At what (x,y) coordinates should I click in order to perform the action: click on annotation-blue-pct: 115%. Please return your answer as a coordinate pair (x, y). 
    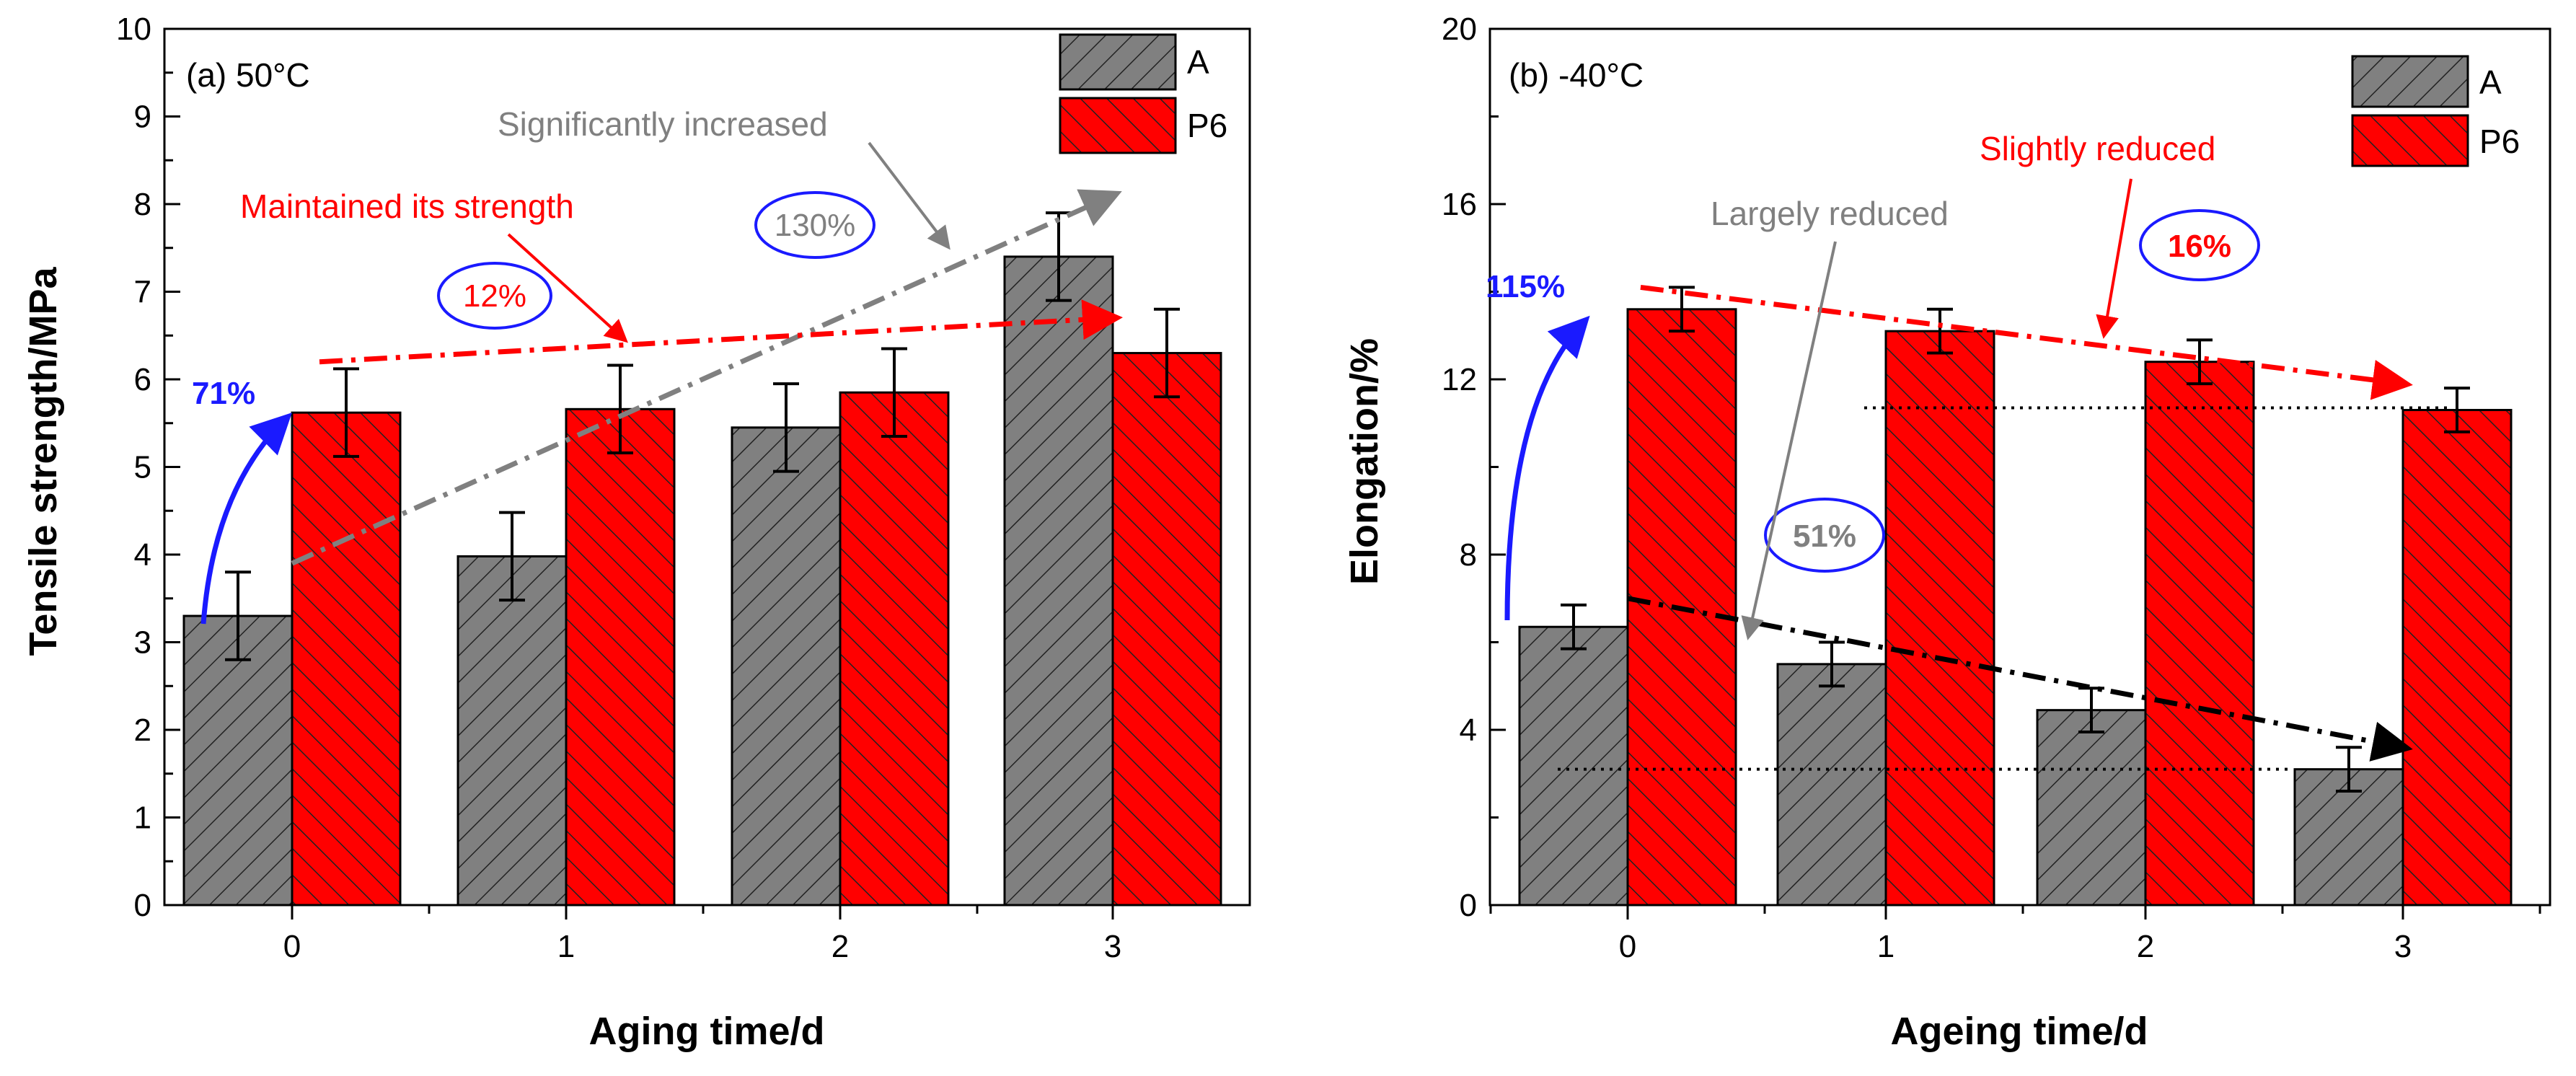
    Looking at the image, I should click on (1525, 286).